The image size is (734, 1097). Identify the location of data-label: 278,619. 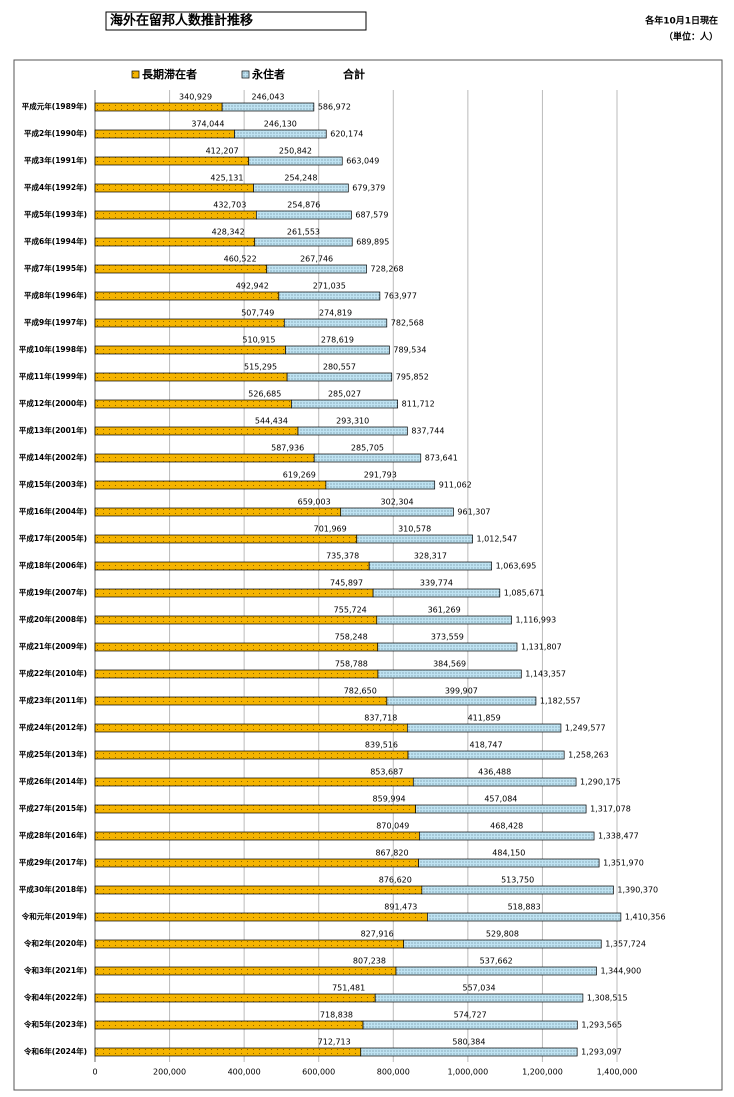
(337, 340).